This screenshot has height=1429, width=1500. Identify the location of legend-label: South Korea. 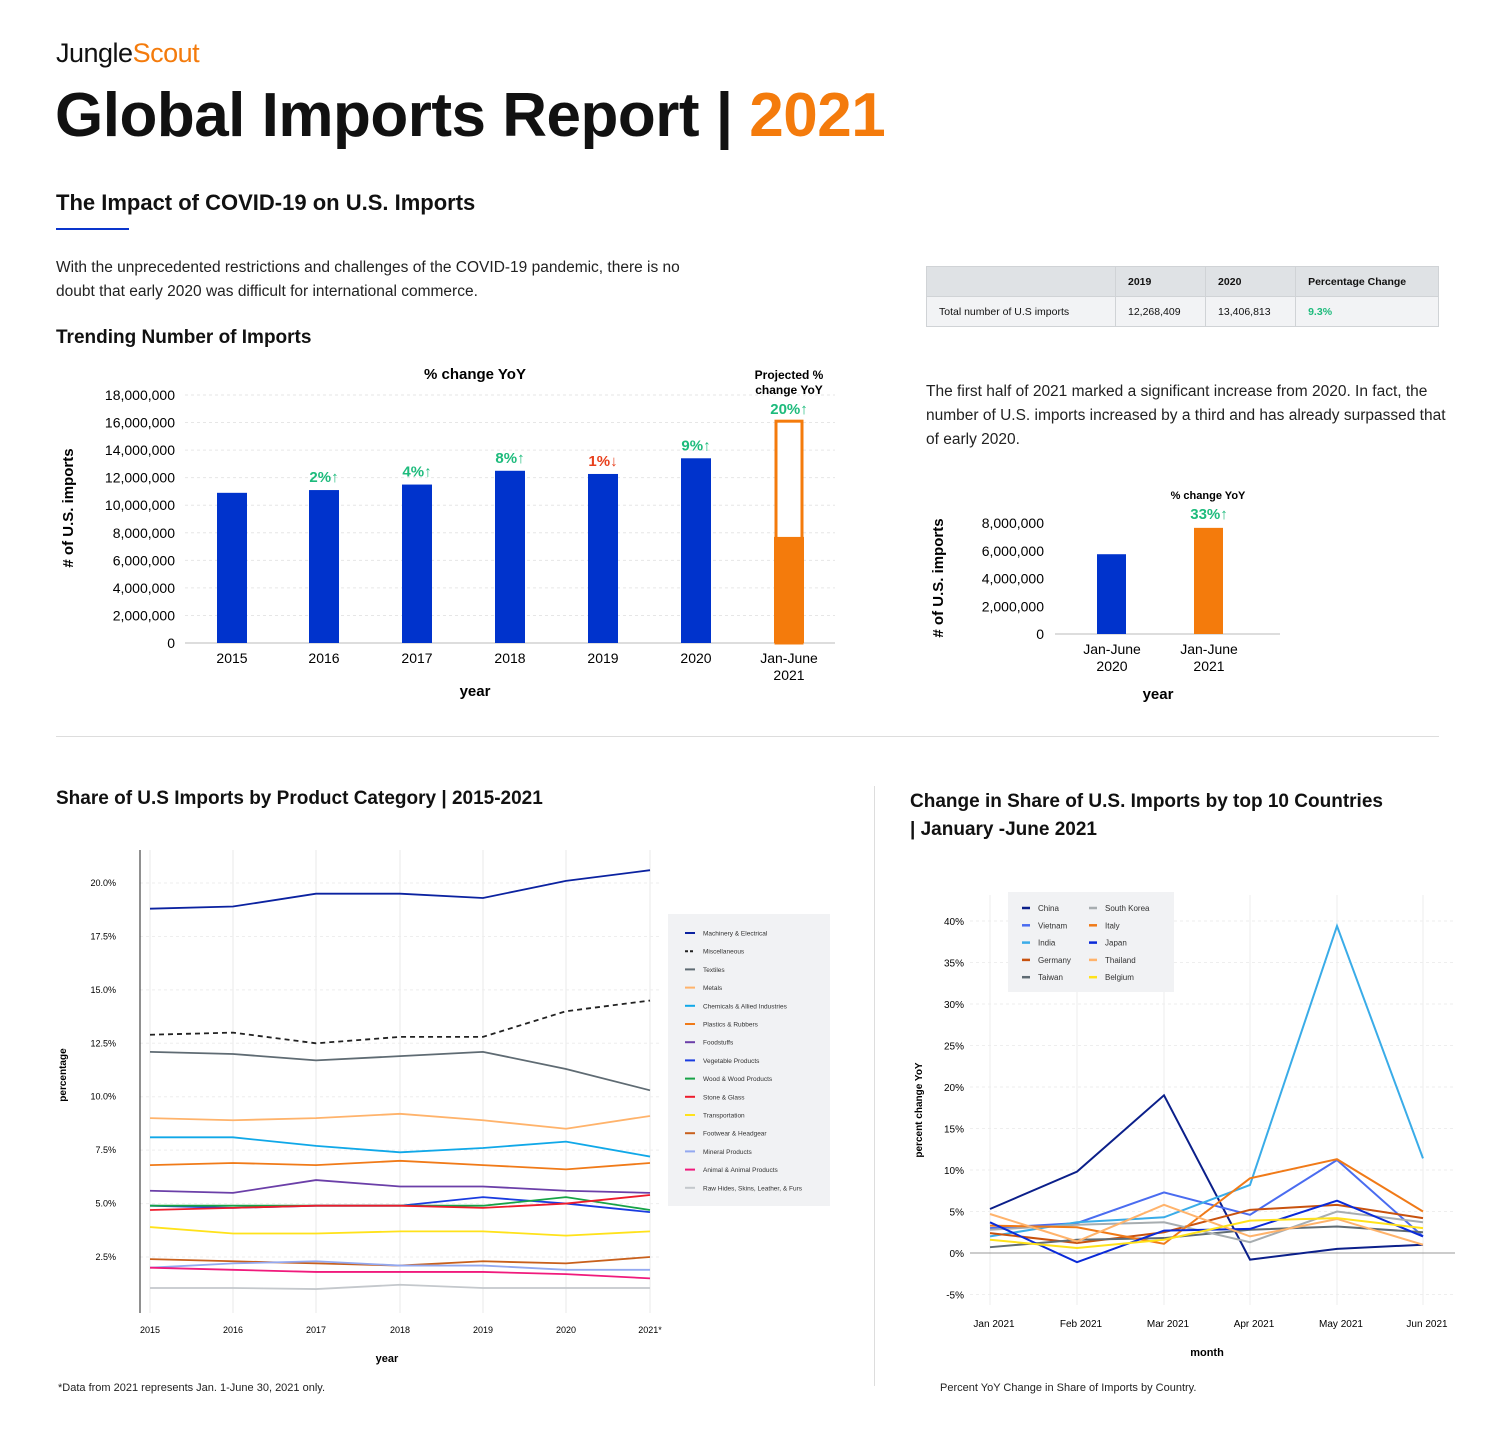
(1127, 908).